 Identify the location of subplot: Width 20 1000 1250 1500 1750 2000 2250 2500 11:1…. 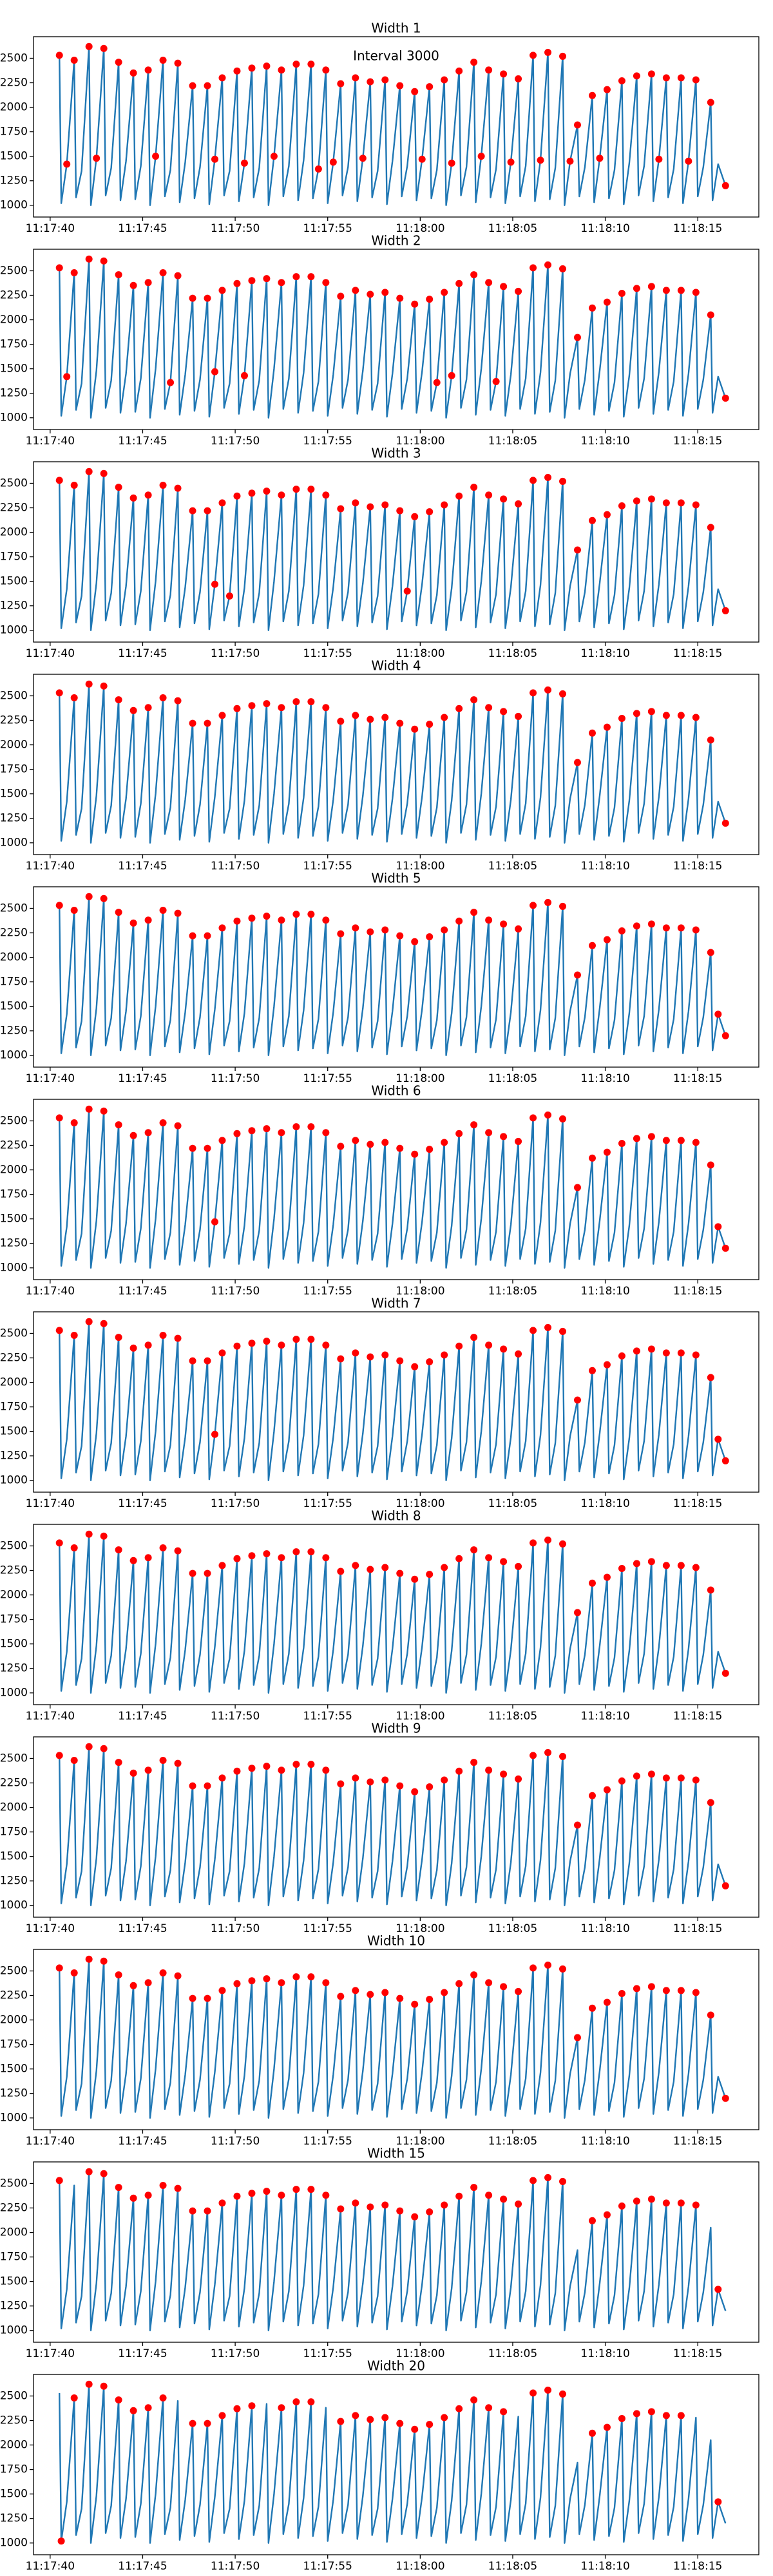
(380, 2465).